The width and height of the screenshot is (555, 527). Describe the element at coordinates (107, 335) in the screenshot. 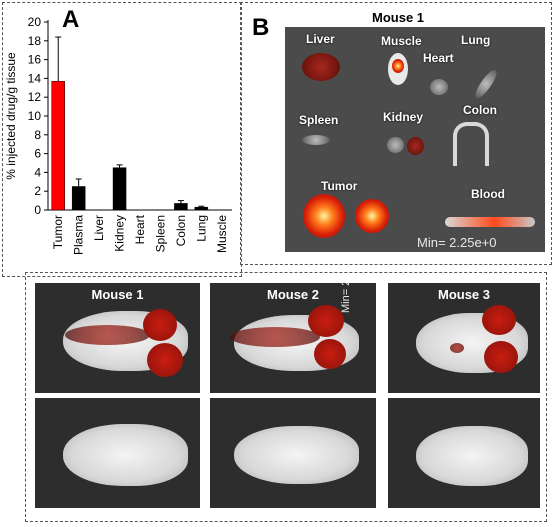

I see `mouse-1-signal-trunk` at that location.